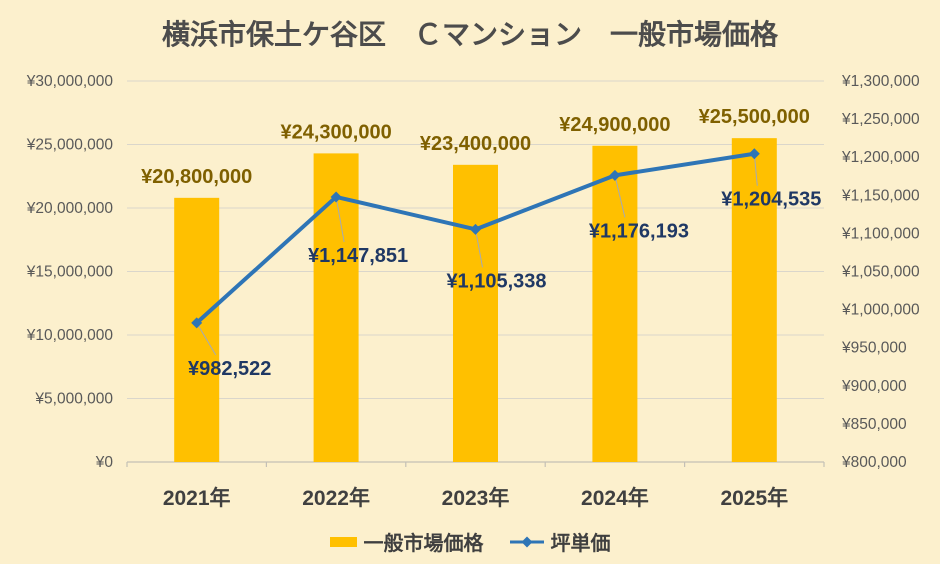 This screenshot has width=940, height=564. Describe the element at coordinates (880, 157) in the screenshot. I see `right-axis-tick-label: ¥1,200,000` at that location.